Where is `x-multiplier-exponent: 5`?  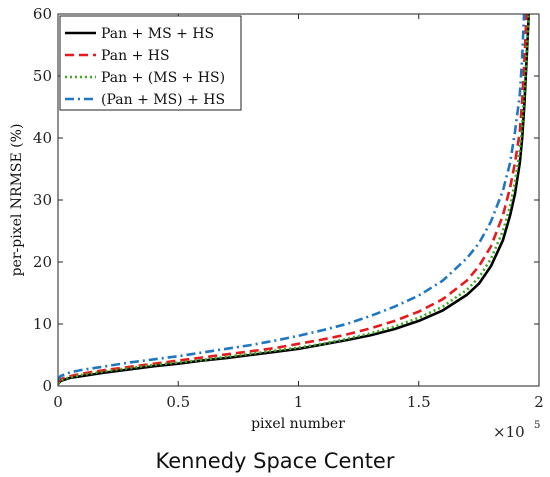 x-multiplier-exponent: 5 is located at coordinates (537, 425).